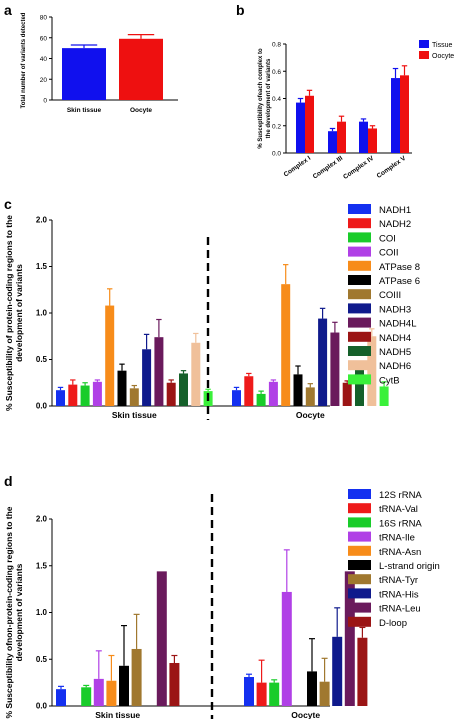  Describe the element at coordinates (44, 18) in the screenshot. I see `y-tick-label-a: 80` at that location.